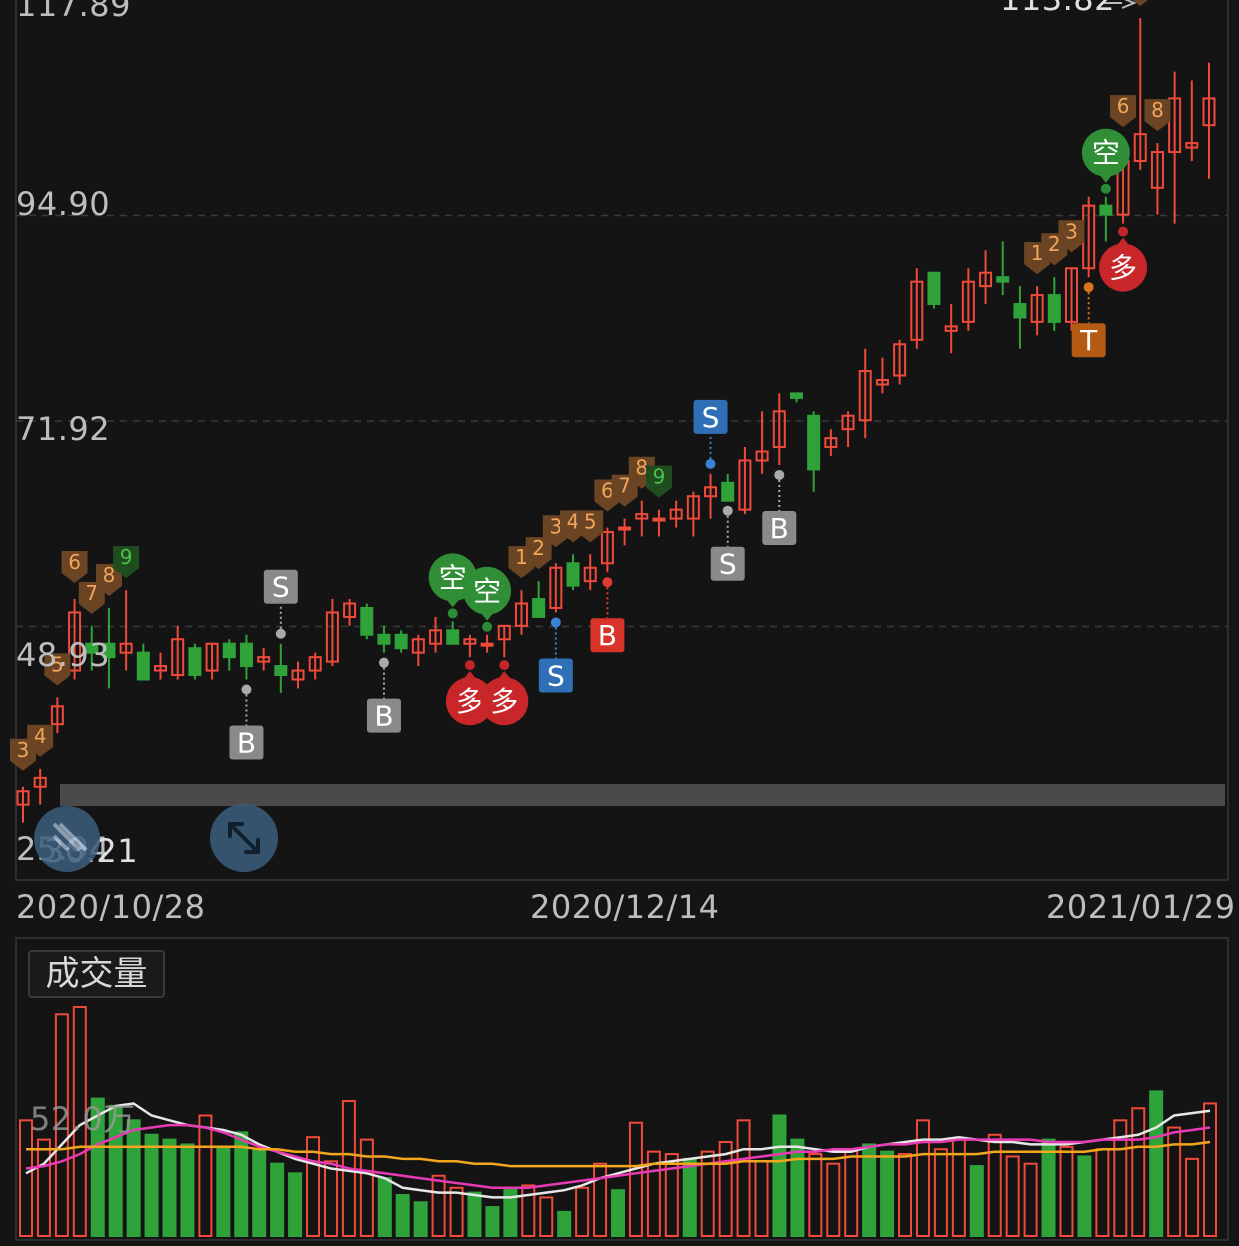  Describe the element at coordinates (711, 417) in the screenshot. I see `signal-box-label: S` at that location.